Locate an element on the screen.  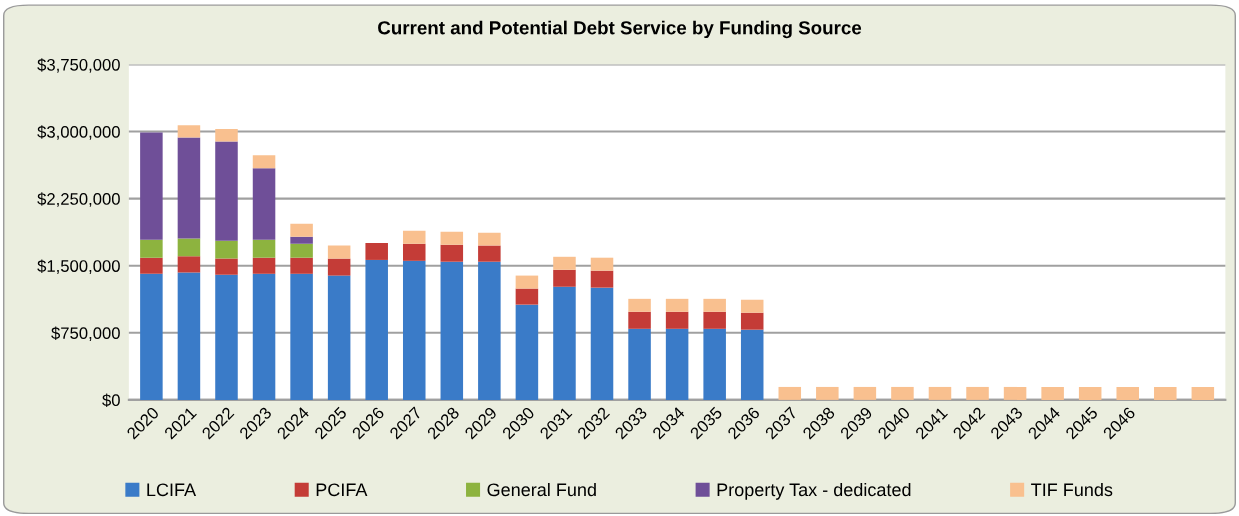
legend-label: LCIFA is located at coordinates (172, 490).